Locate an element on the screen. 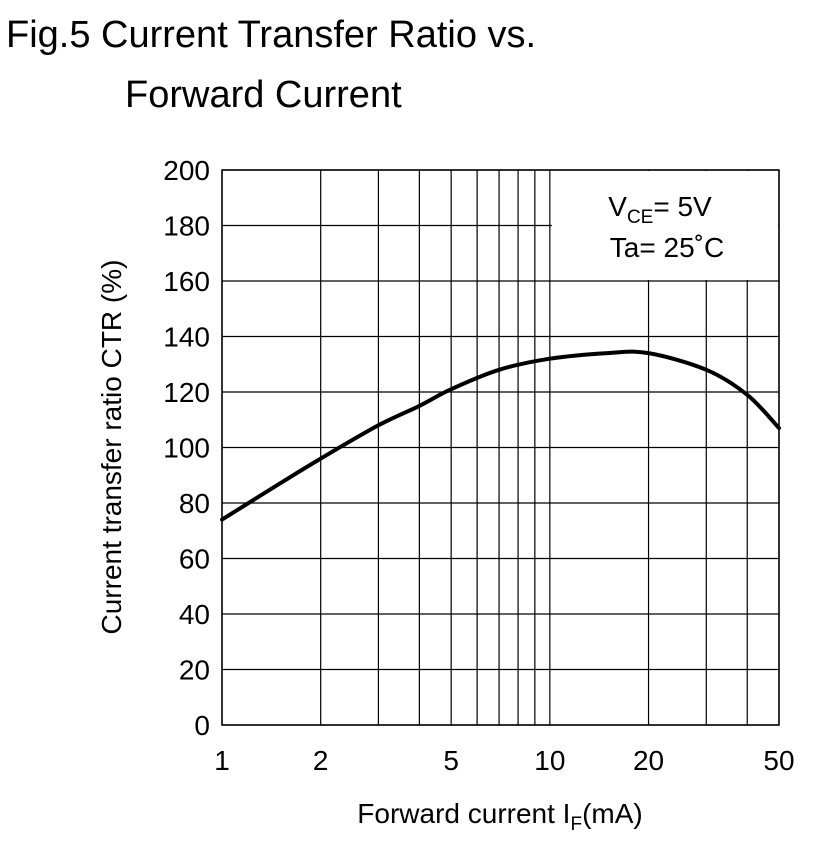 The width and height of the screenshot is (827, 845). condition-vce-value: = 5V is located at coordinates (682, 206).